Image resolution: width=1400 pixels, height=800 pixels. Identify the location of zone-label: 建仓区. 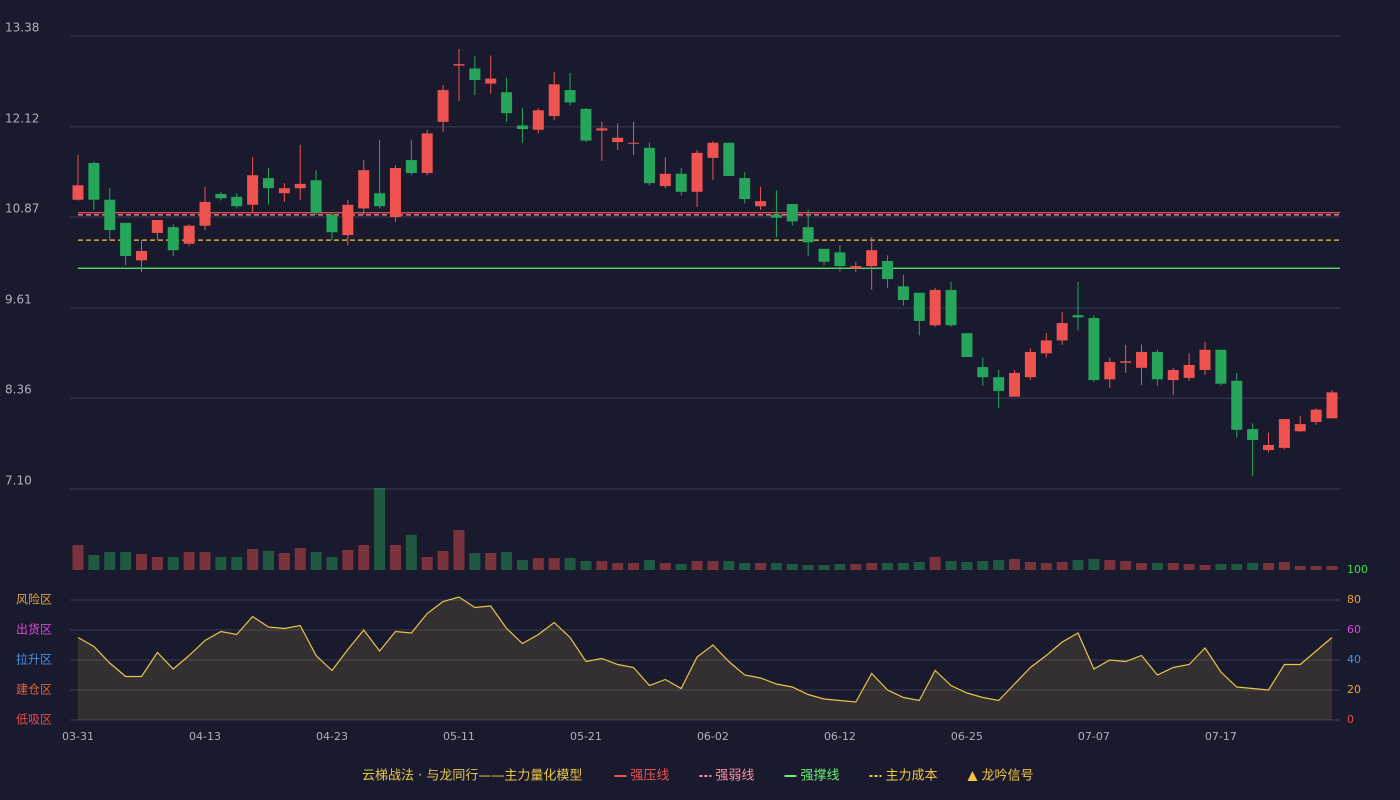
(34, 690).